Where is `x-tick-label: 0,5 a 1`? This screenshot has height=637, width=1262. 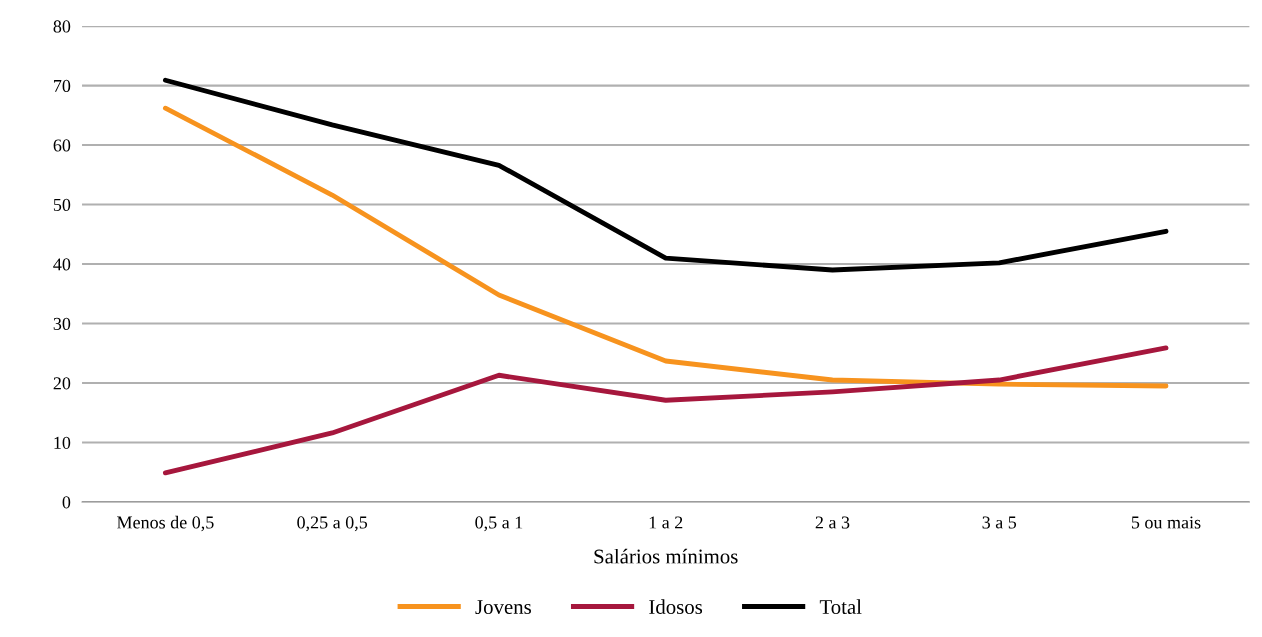 x-tick-label: 0,5 a 1 is located at coordinates (499, 524).